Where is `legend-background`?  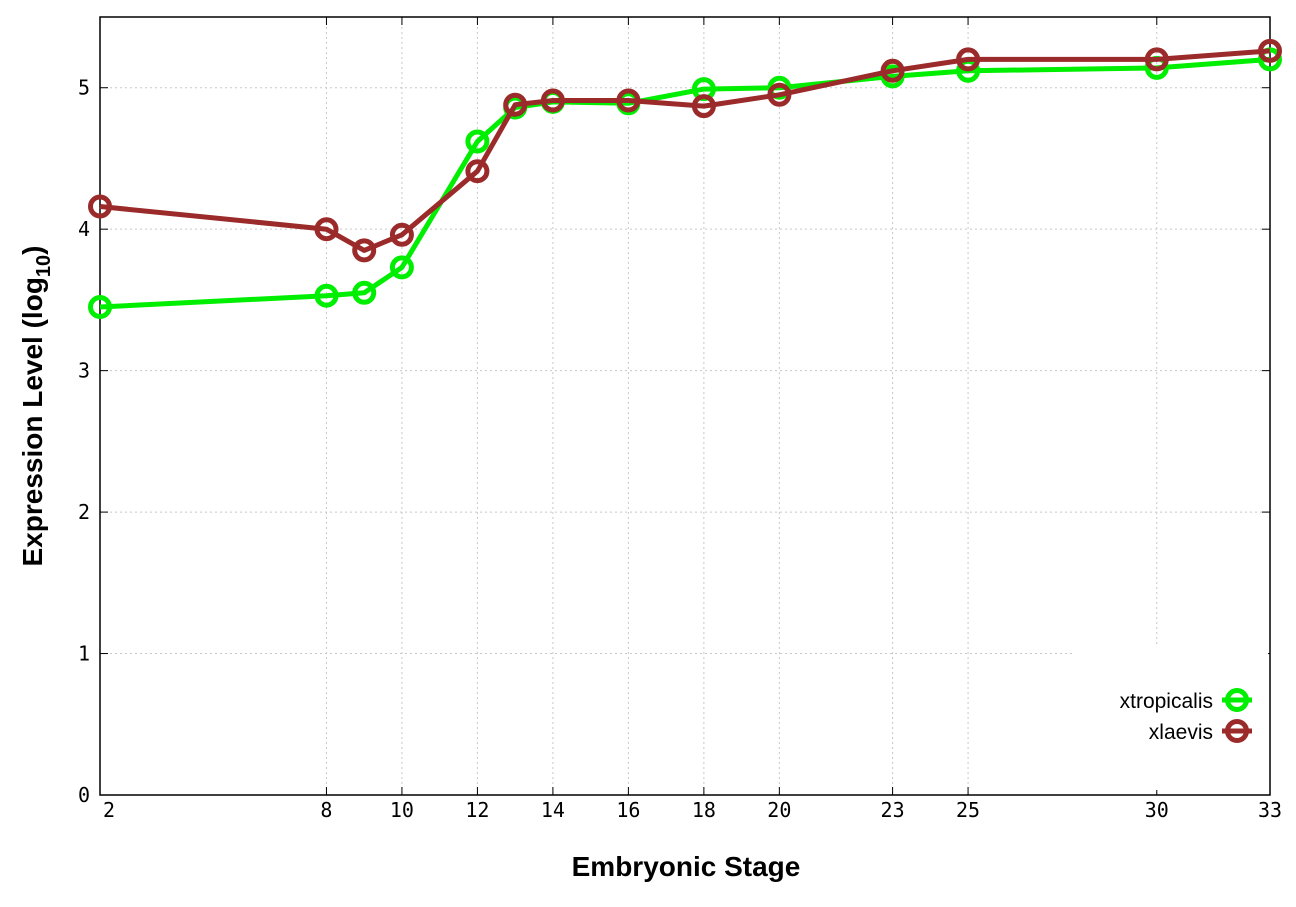 legend-background is located at coordinates (1170, 717).